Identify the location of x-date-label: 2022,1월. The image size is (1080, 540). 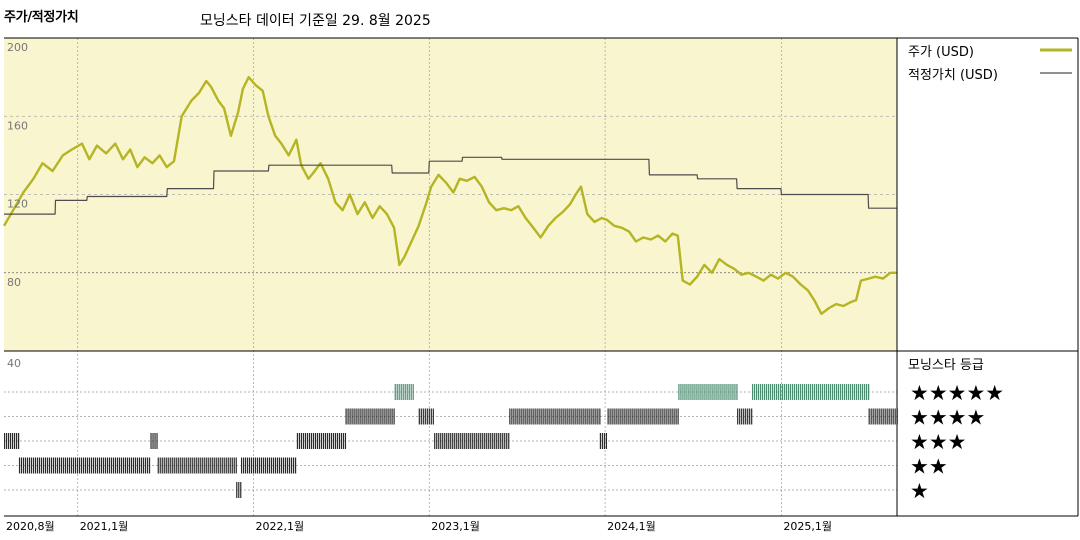
(280, 526).